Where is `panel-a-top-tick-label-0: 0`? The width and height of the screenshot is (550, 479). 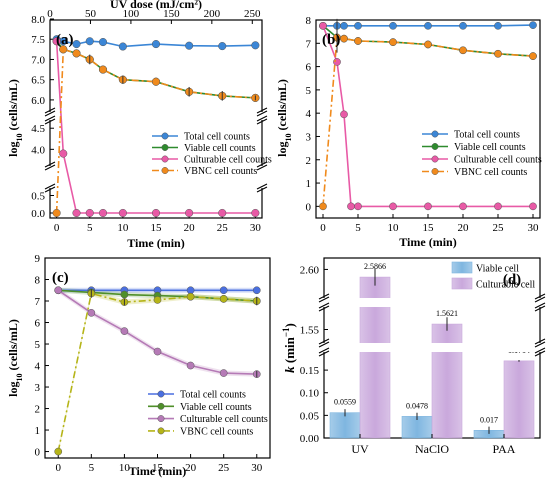 panel-a-top-tick-label-0: 0 is located at coordinates (50, 14).